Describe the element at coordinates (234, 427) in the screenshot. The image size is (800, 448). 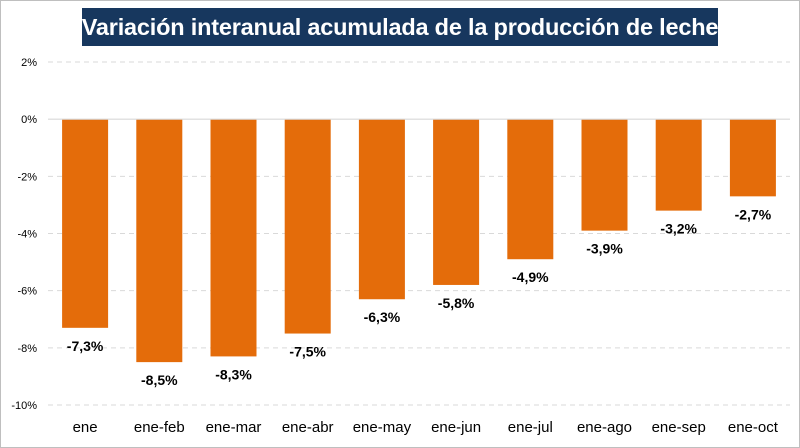
I see `x-tick-label: ene-mar` at that location.